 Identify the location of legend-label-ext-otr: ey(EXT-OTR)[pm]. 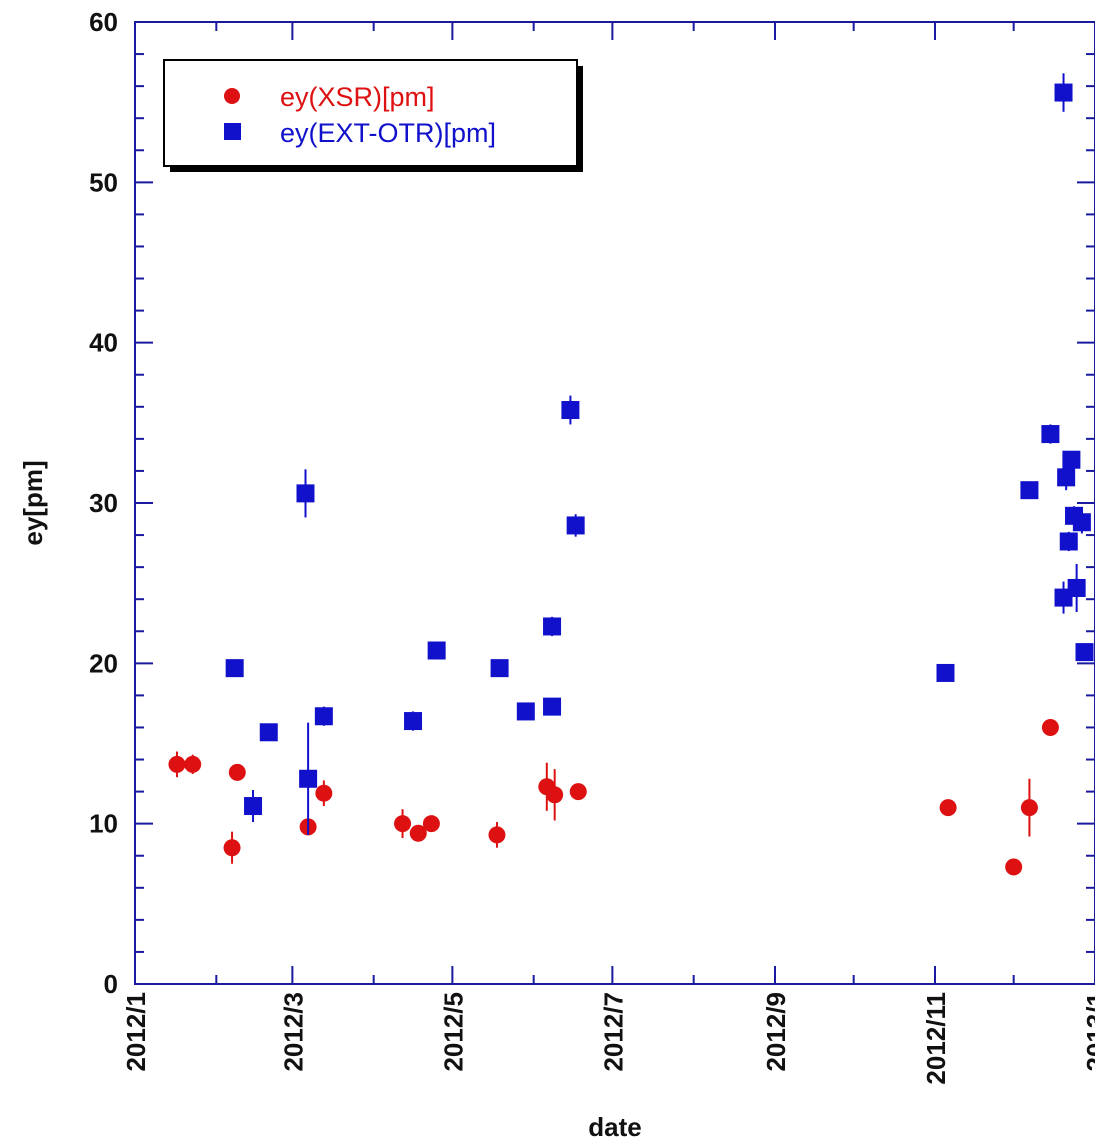
(388, 133).